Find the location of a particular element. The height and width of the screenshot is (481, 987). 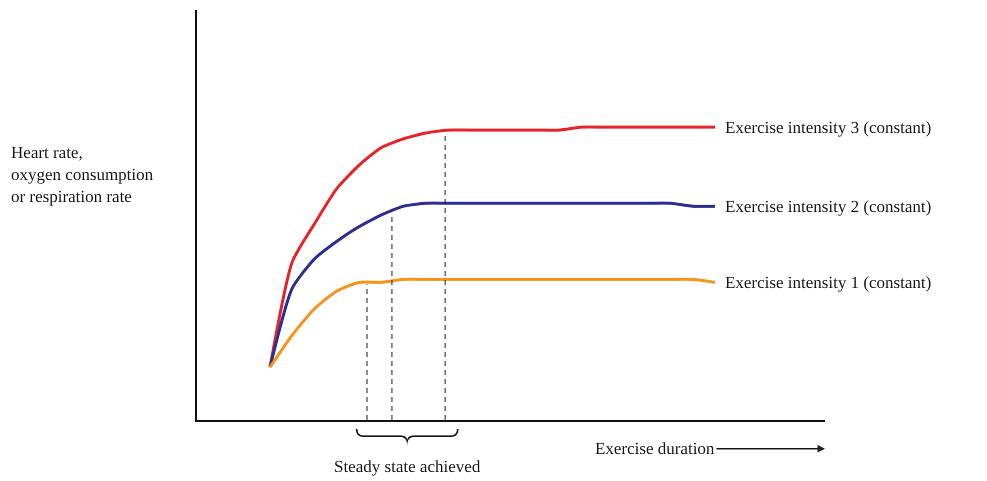

series-label: Exercise intensity 2 (constant) is located at coordinates (828, 206).